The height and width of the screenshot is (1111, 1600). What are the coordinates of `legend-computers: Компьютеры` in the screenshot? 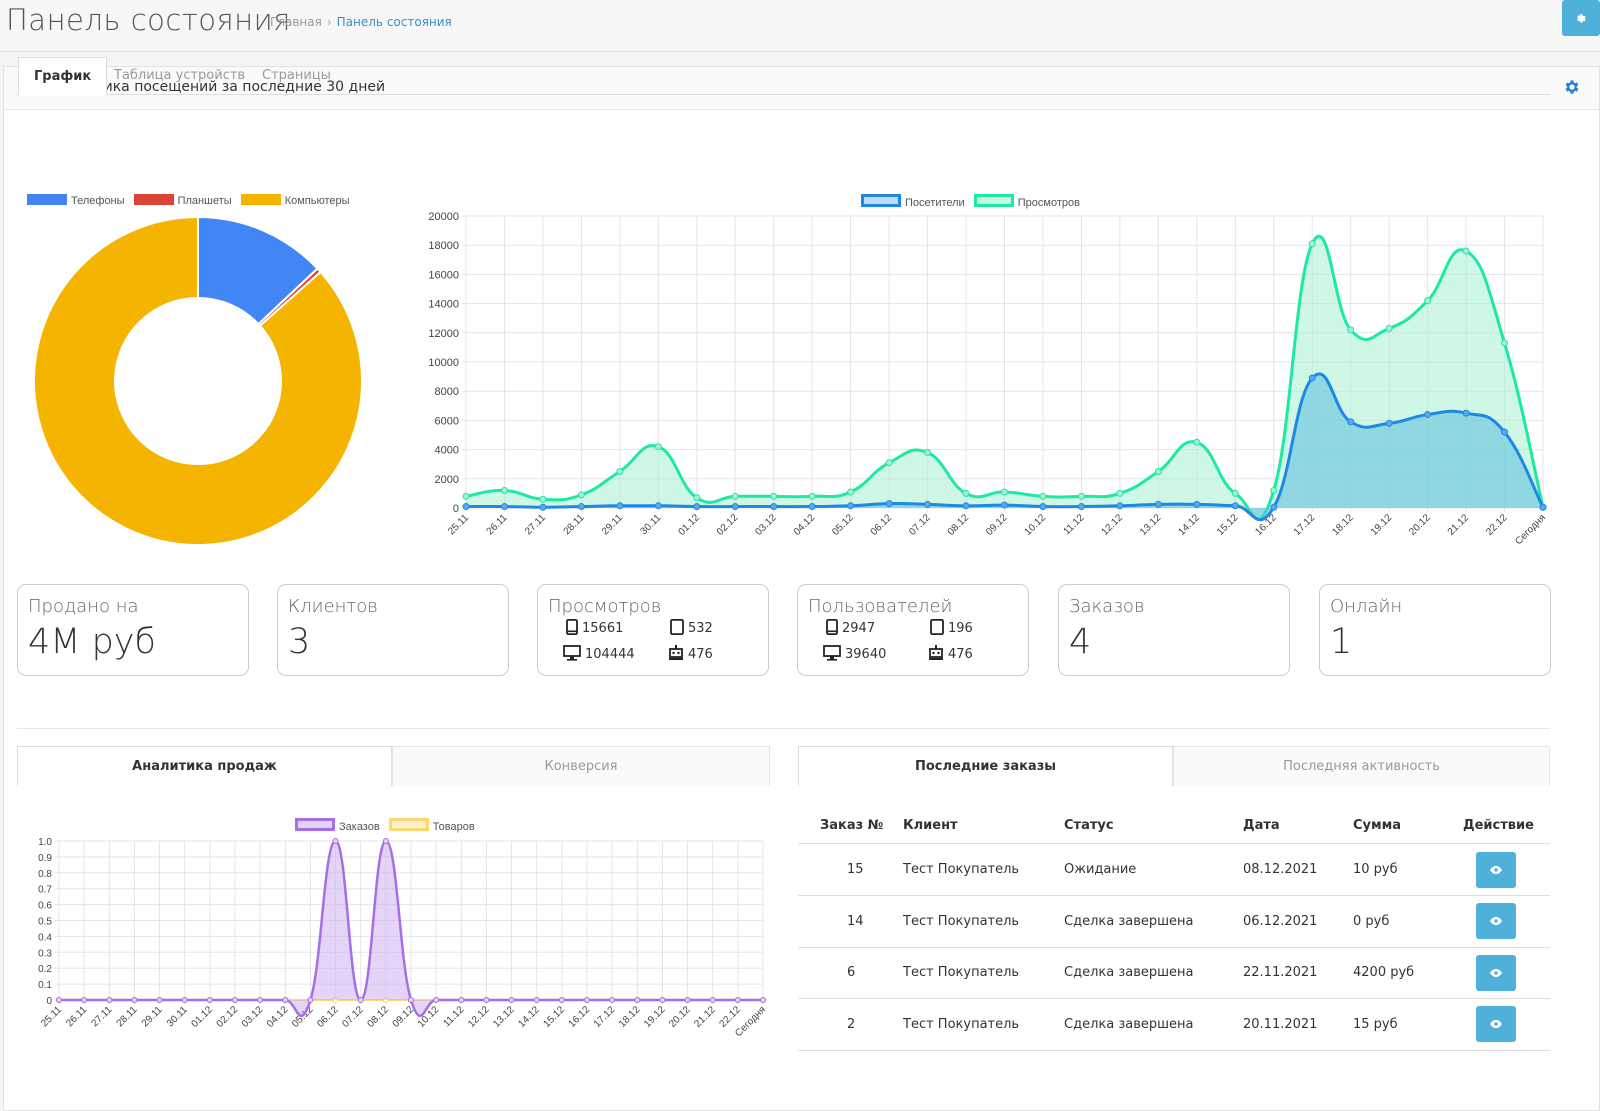 It's located at (317, 201).